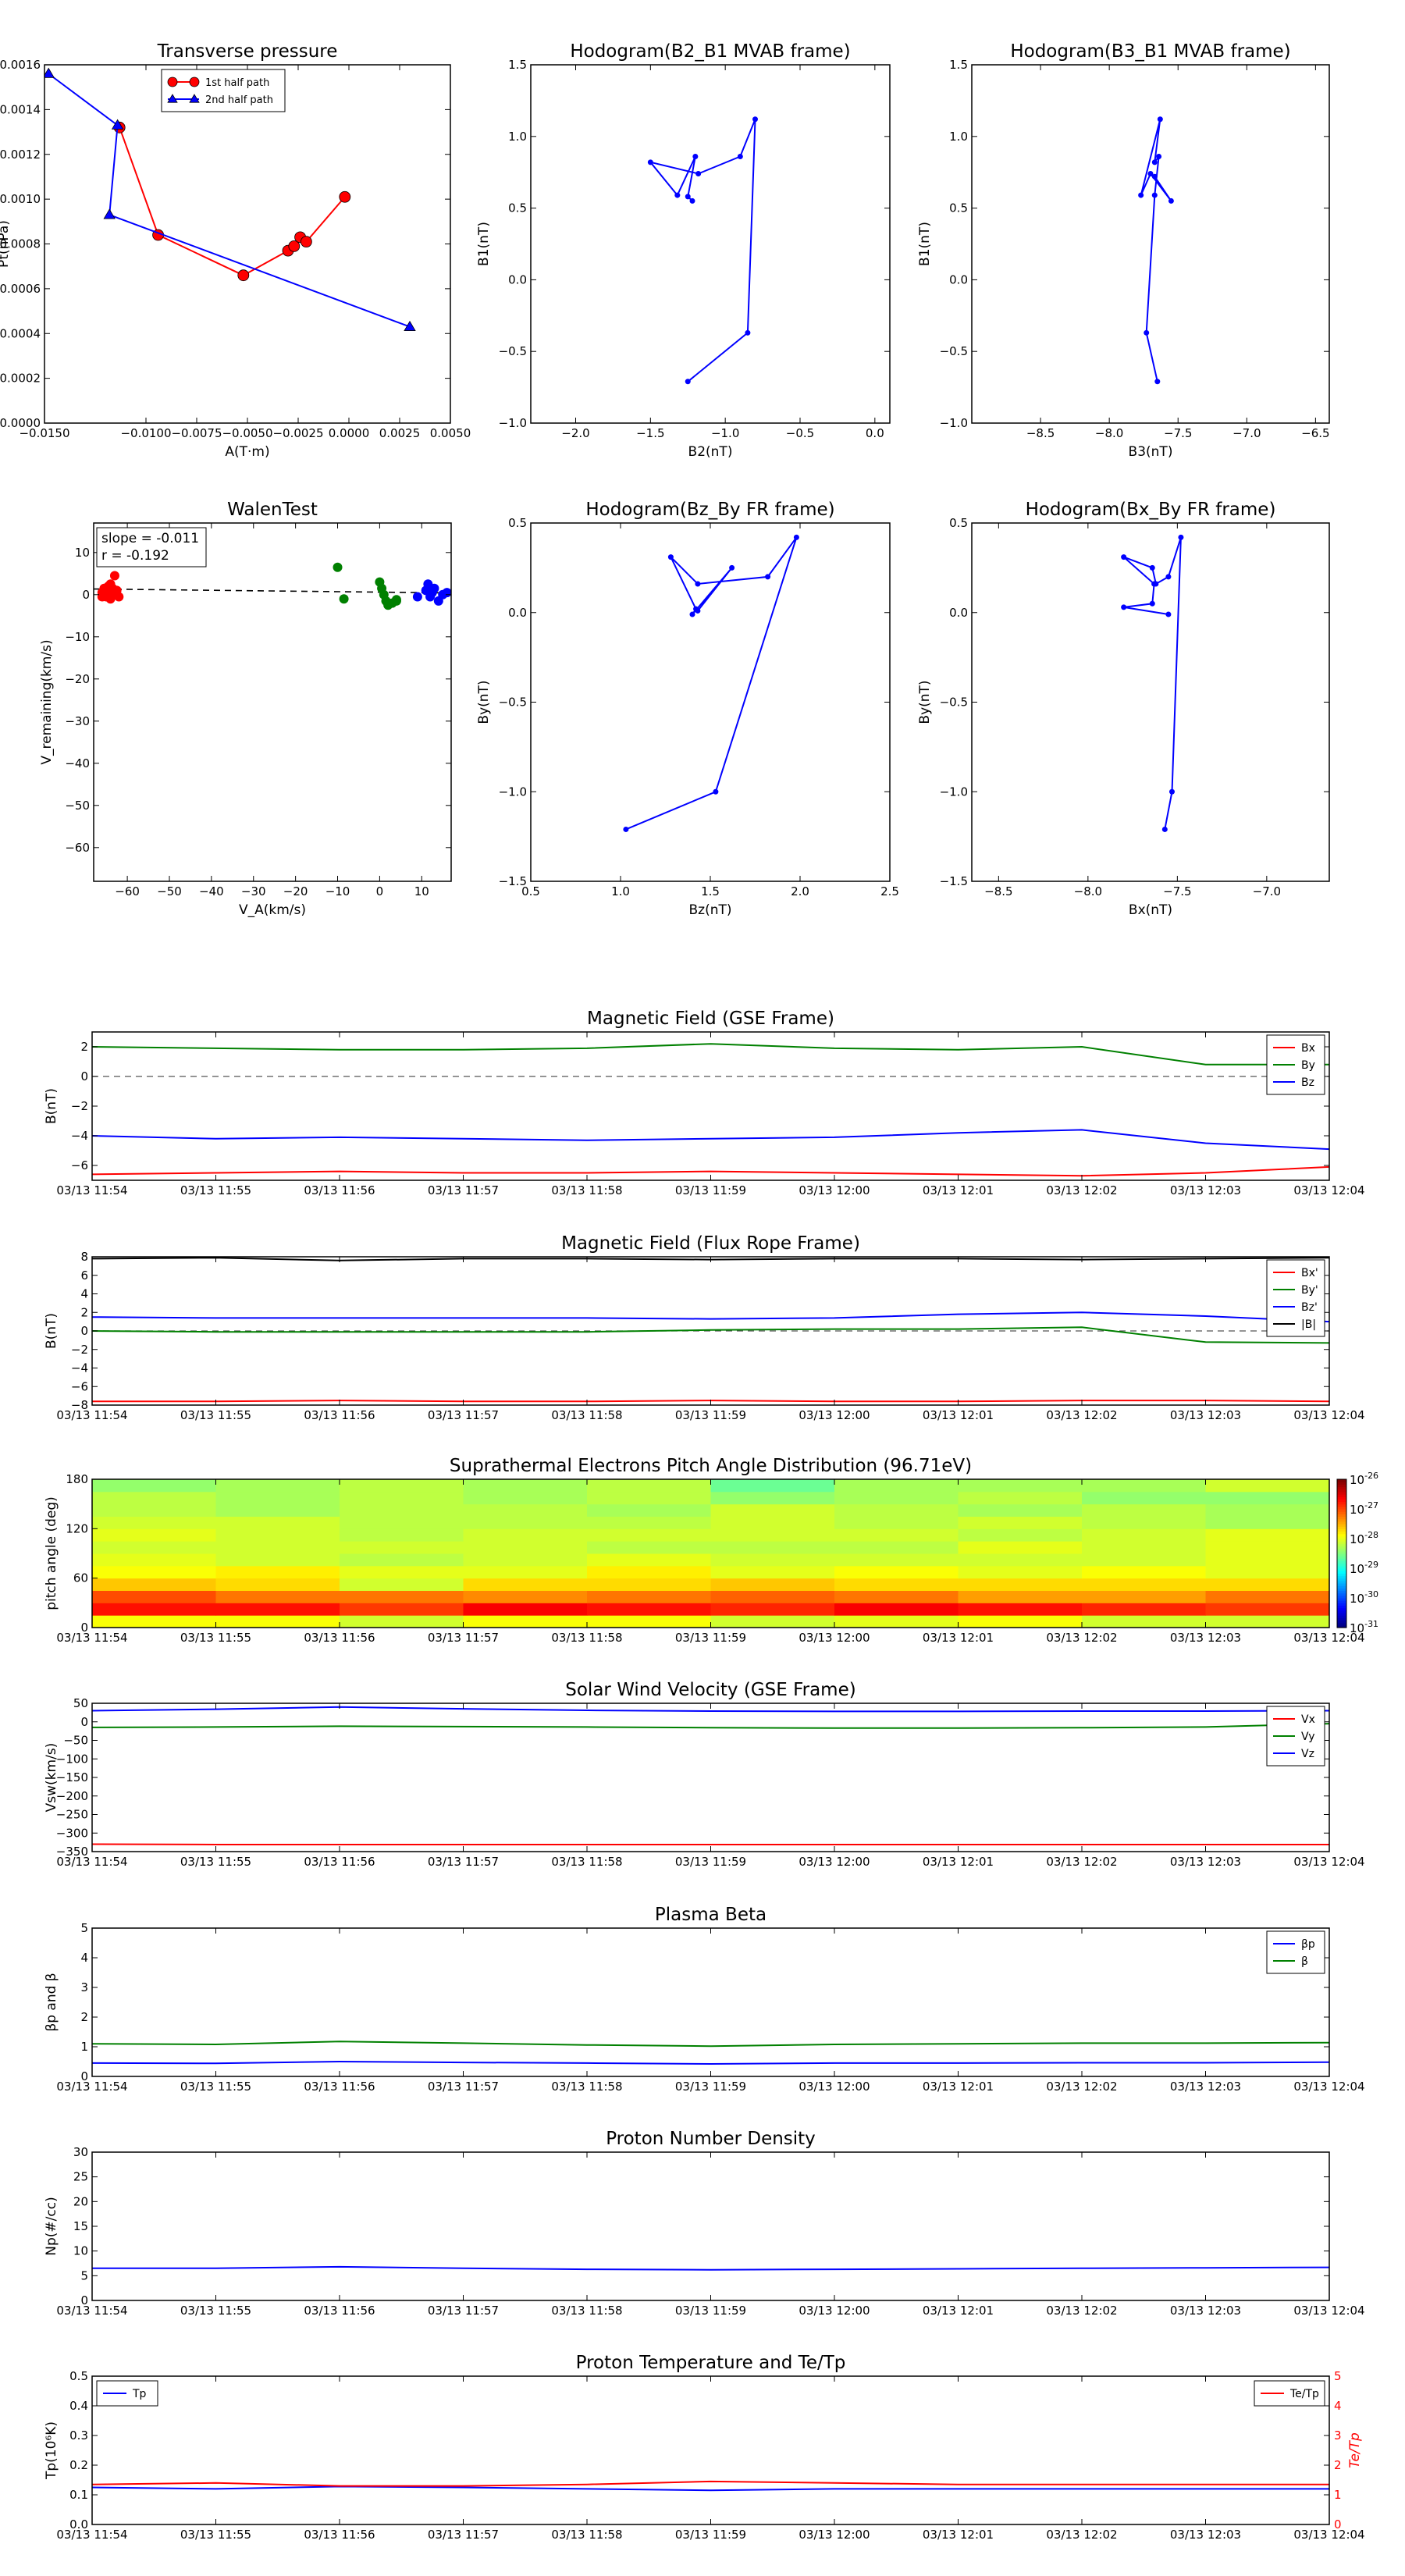  Describe the element at coordinates (152, 547) in the screenshot. I see `annotation-box` at that location.